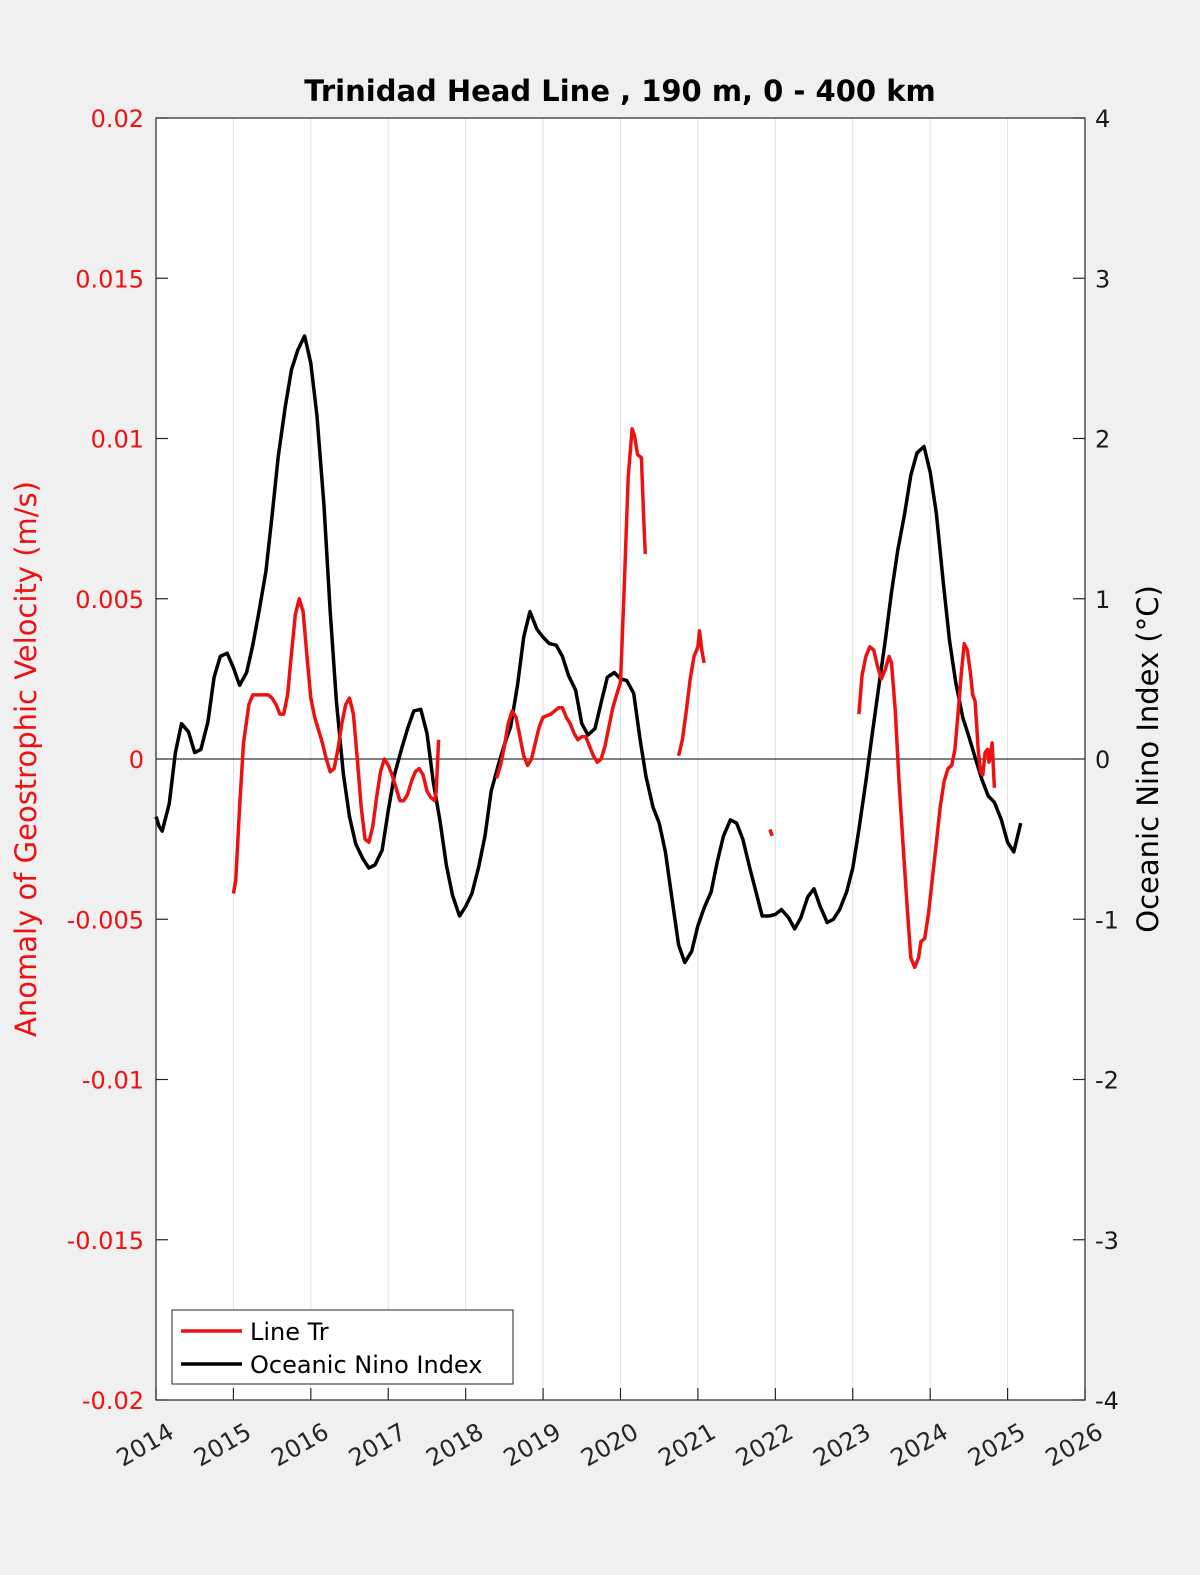  I want to click on left-tick-label-3: 0.005, so click(109, 600).